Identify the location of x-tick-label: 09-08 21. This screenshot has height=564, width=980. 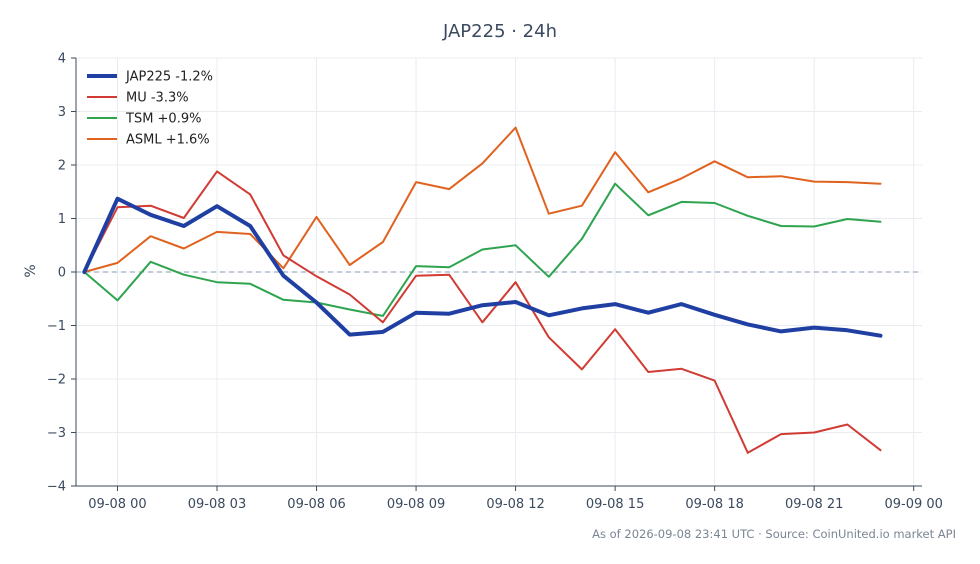
(814, 504).